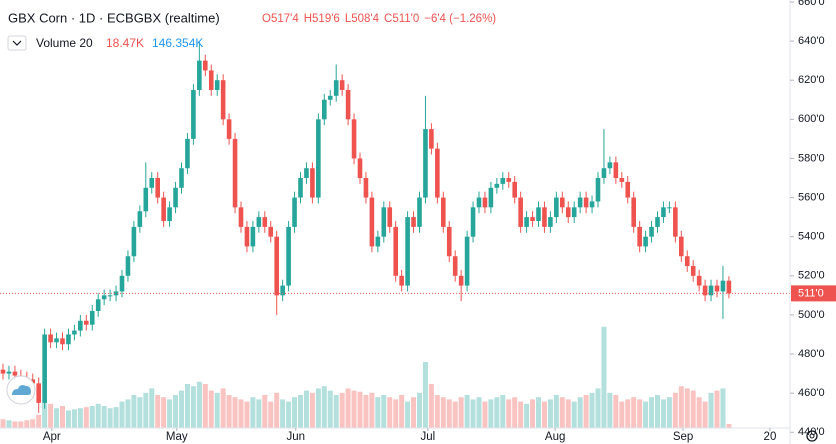 The width and height of the screenshot is (836, 444). I want to click on y-tick-label: 640'0, so click(811, 41).